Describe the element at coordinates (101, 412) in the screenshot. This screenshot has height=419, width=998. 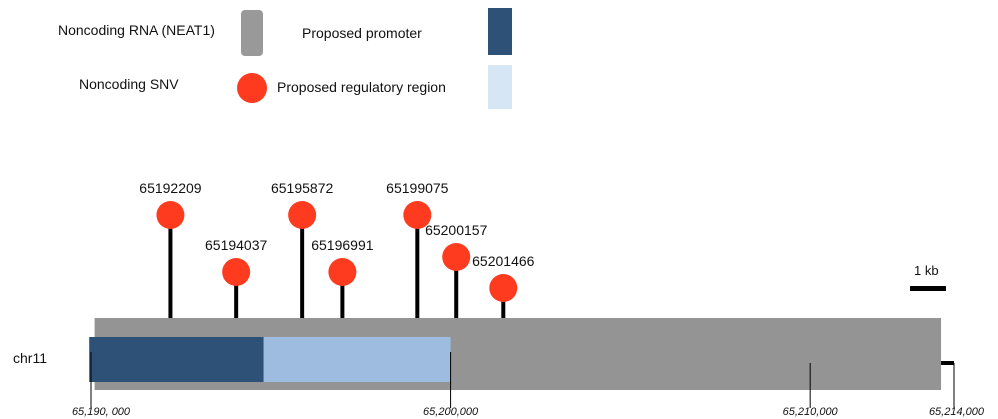
I see `axis-tick-label: 65,190, 000` at that location.